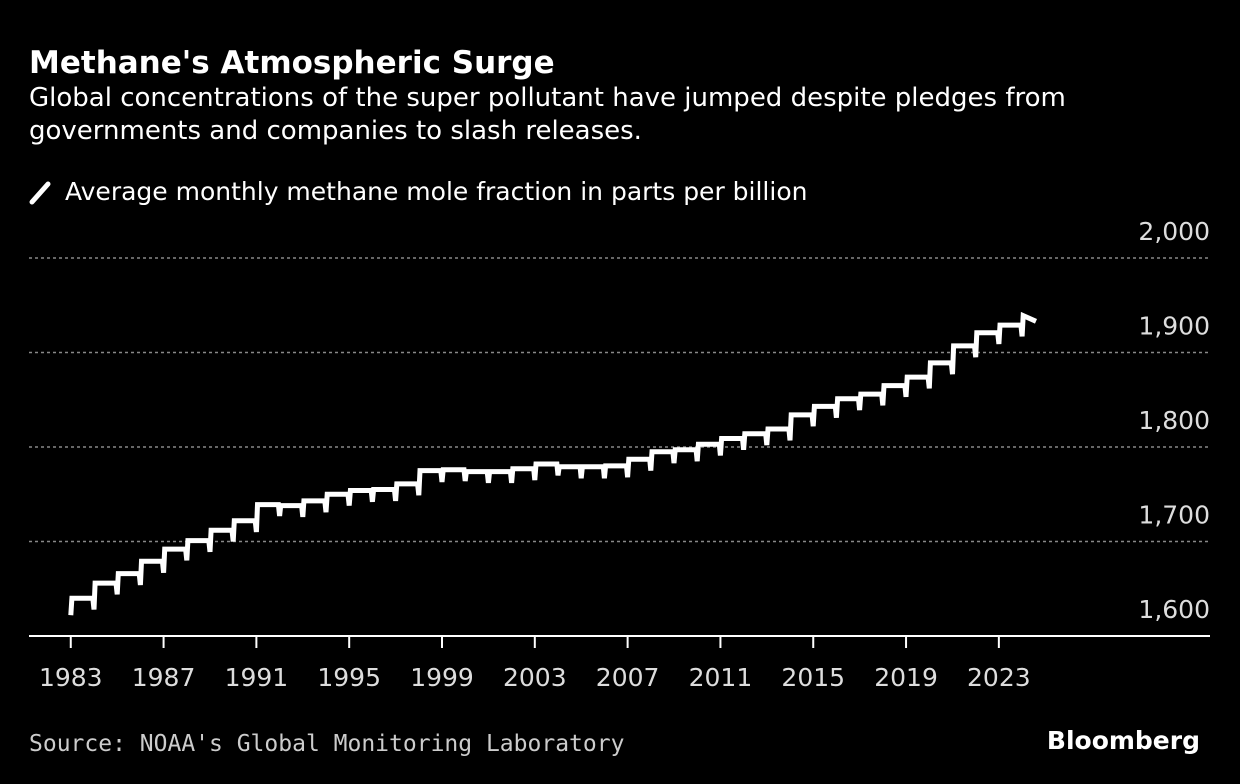  I want to click on brand-logo: Bloomberg, so click(1123, 740).